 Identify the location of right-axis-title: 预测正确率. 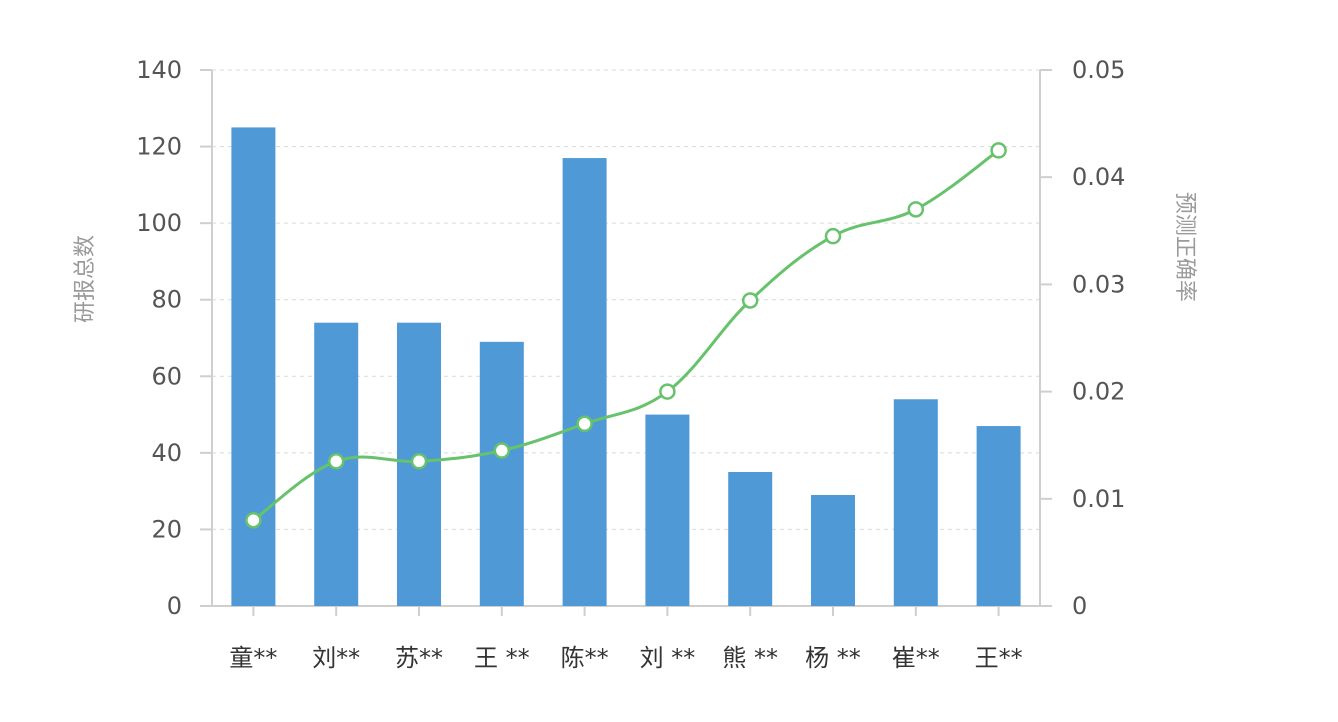
(1184, 247).